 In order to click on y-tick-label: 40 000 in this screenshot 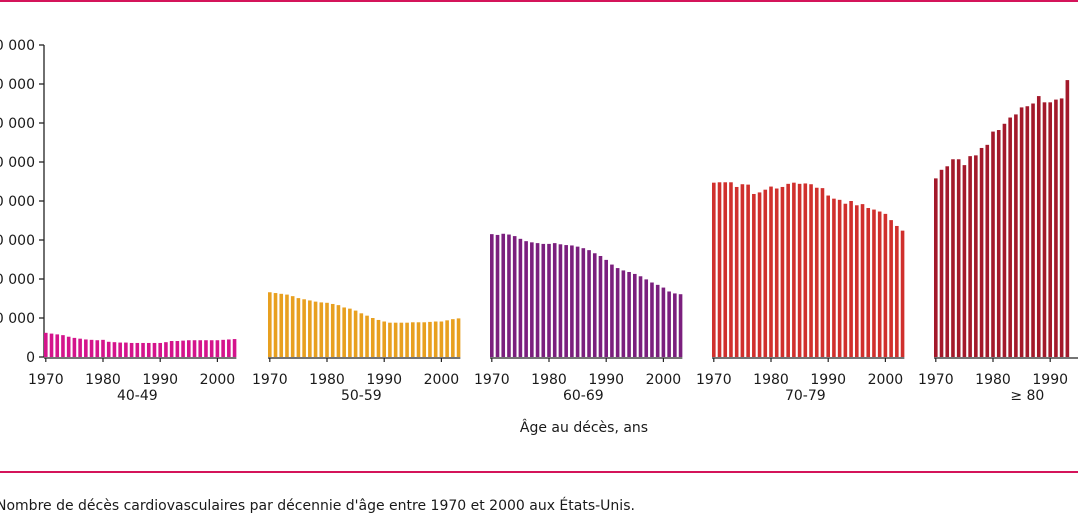, I will do `click(17, 202)`.